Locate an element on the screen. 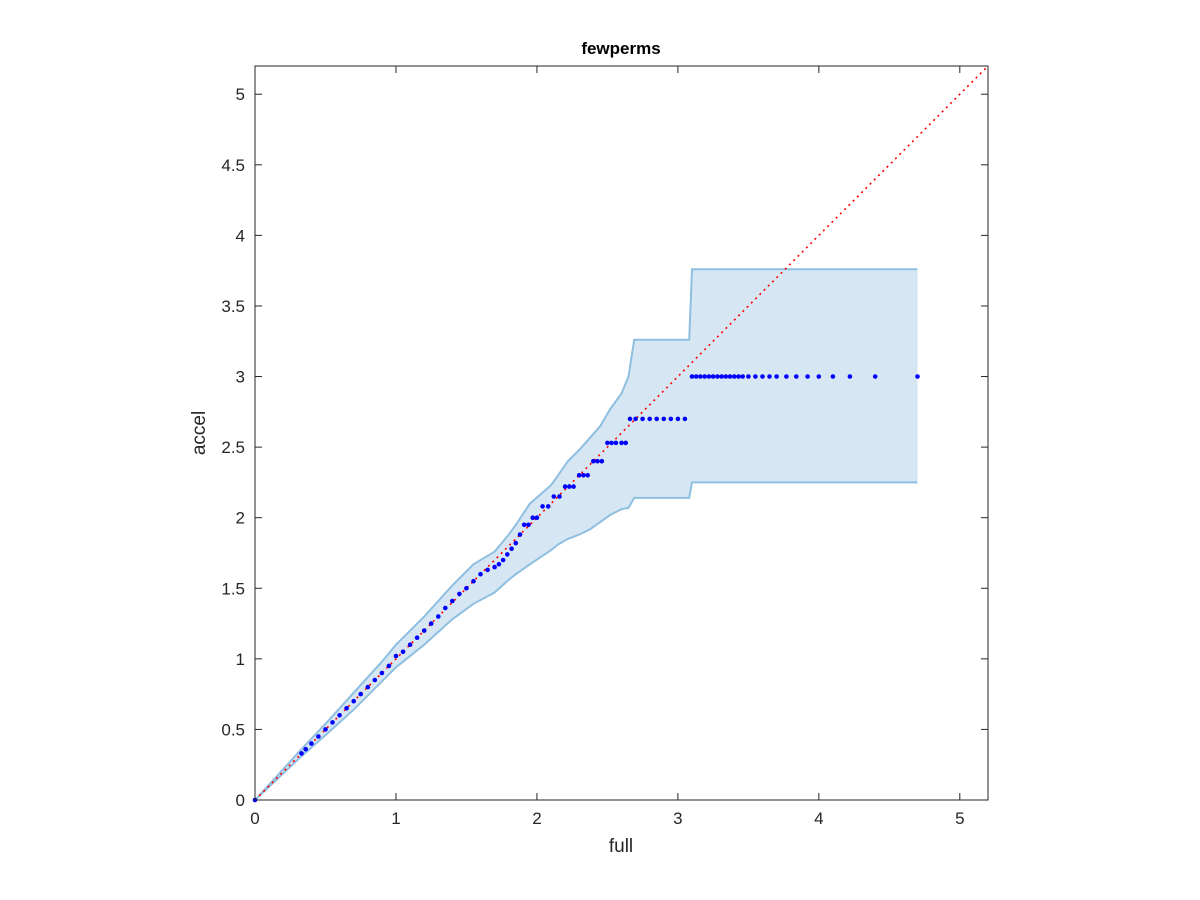 The image size is (1200, 900). y-tick-label: 2.5 is located at coordinates (233, 447).